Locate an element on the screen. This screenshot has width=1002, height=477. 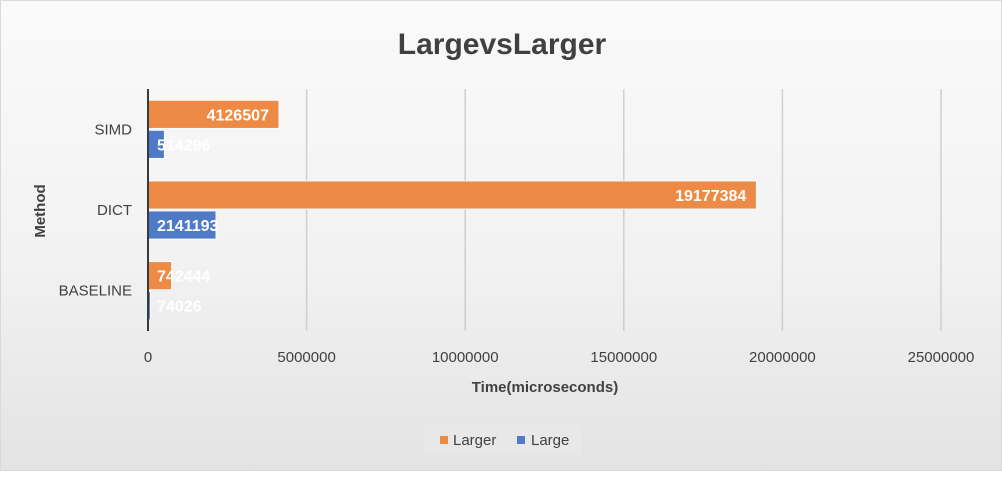
legend-label-large: Large is located at coordinates (550, 440).